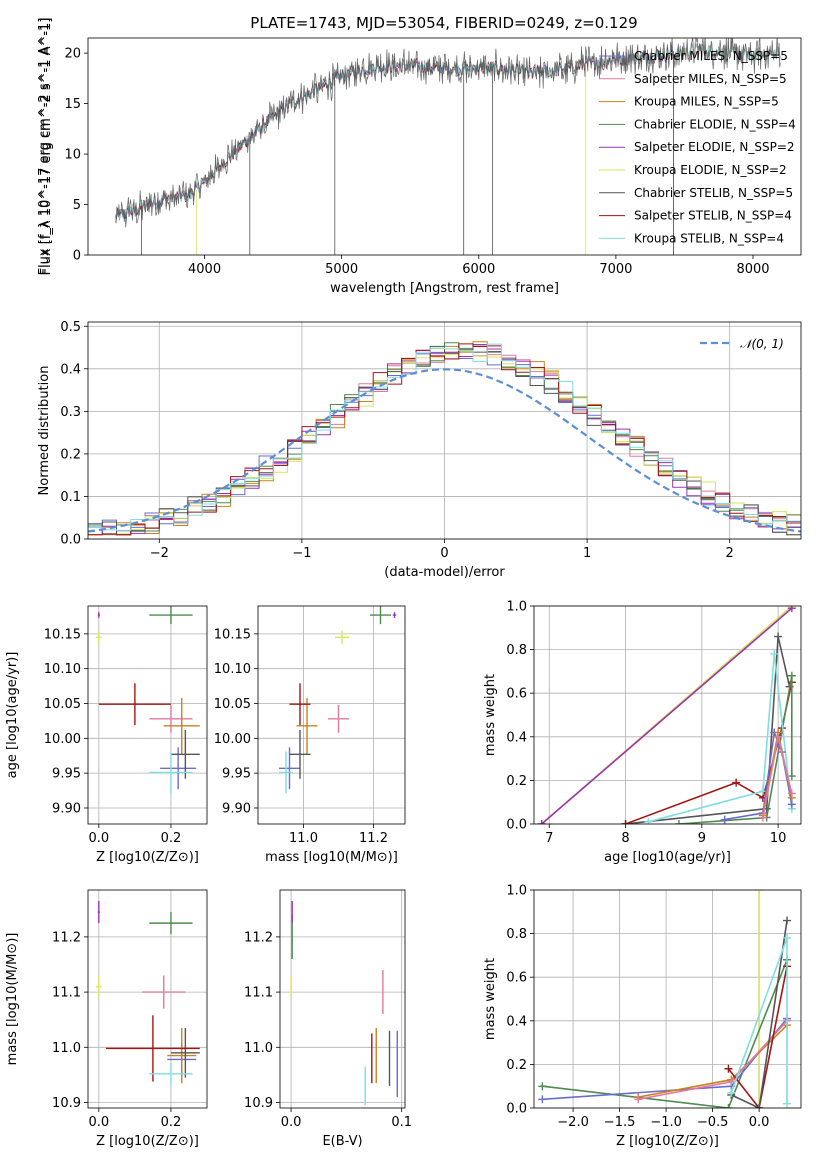 The width and height of the screenshot is (819, 1170). What do you see at coordinates (666, 1122) in the screenshot?
I see `x-tick-label: −1.0` at bounding box center [666, 1122].